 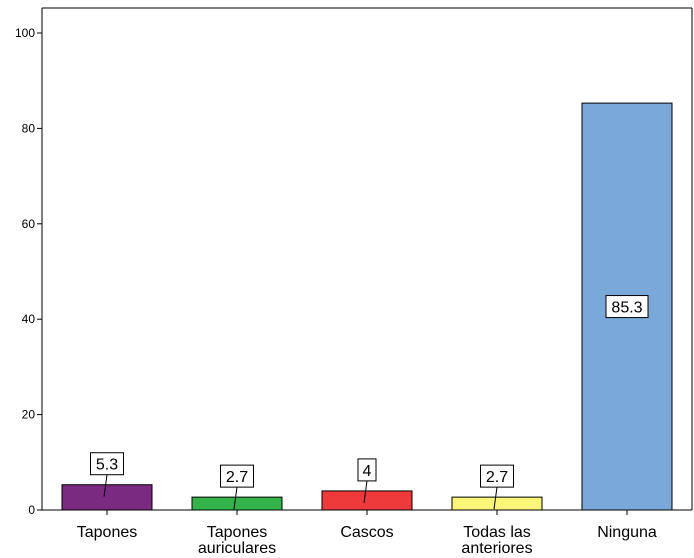 I want to click on y-tick-label: 40, so click(x=29, y=319).